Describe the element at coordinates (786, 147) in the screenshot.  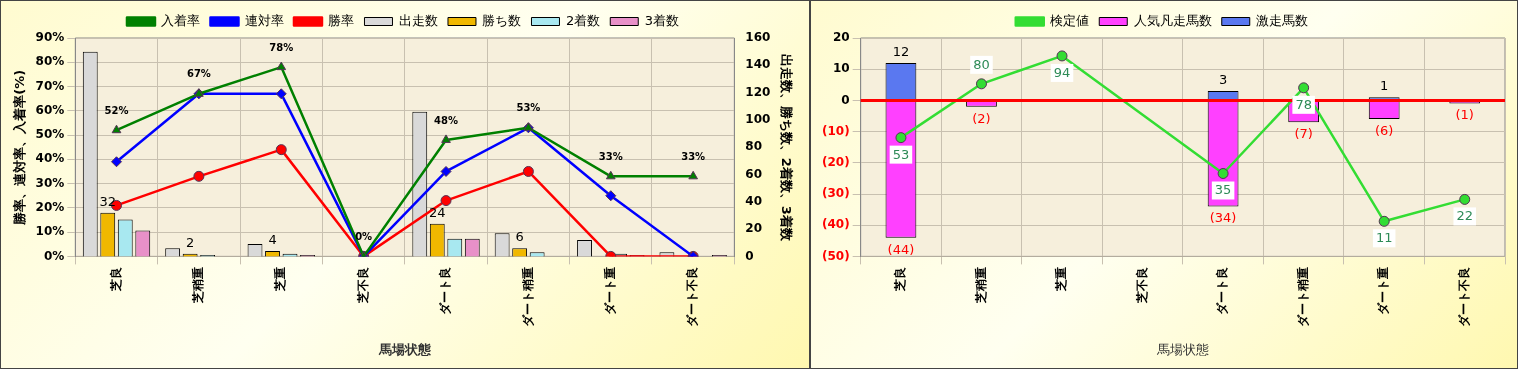
I see `y2-axis-title: 出走数、勝ち数、2着数、3着数` at that location.